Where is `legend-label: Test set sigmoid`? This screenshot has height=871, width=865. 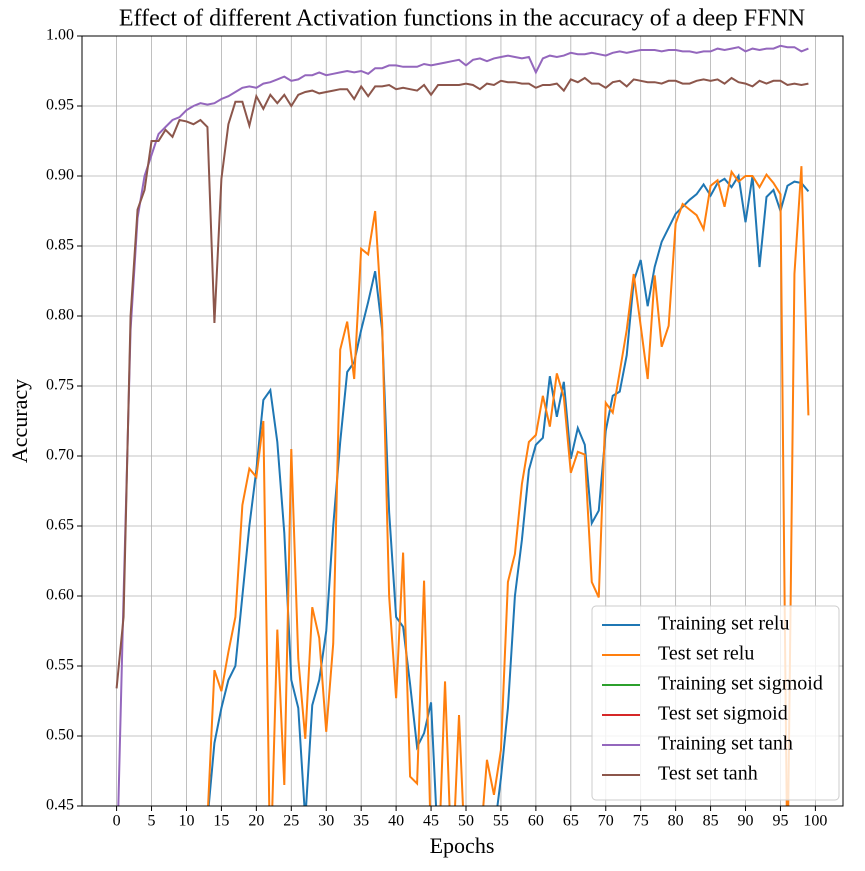 legend-label: Test set sigmoid is located at coordinates (723, 714).